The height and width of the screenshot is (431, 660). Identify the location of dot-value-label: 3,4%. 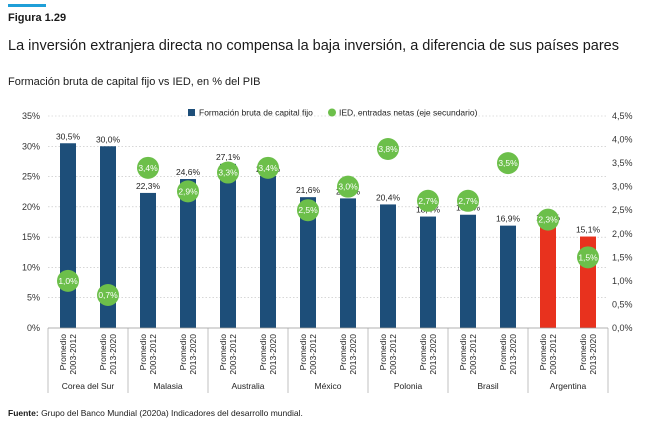
(268, 168).